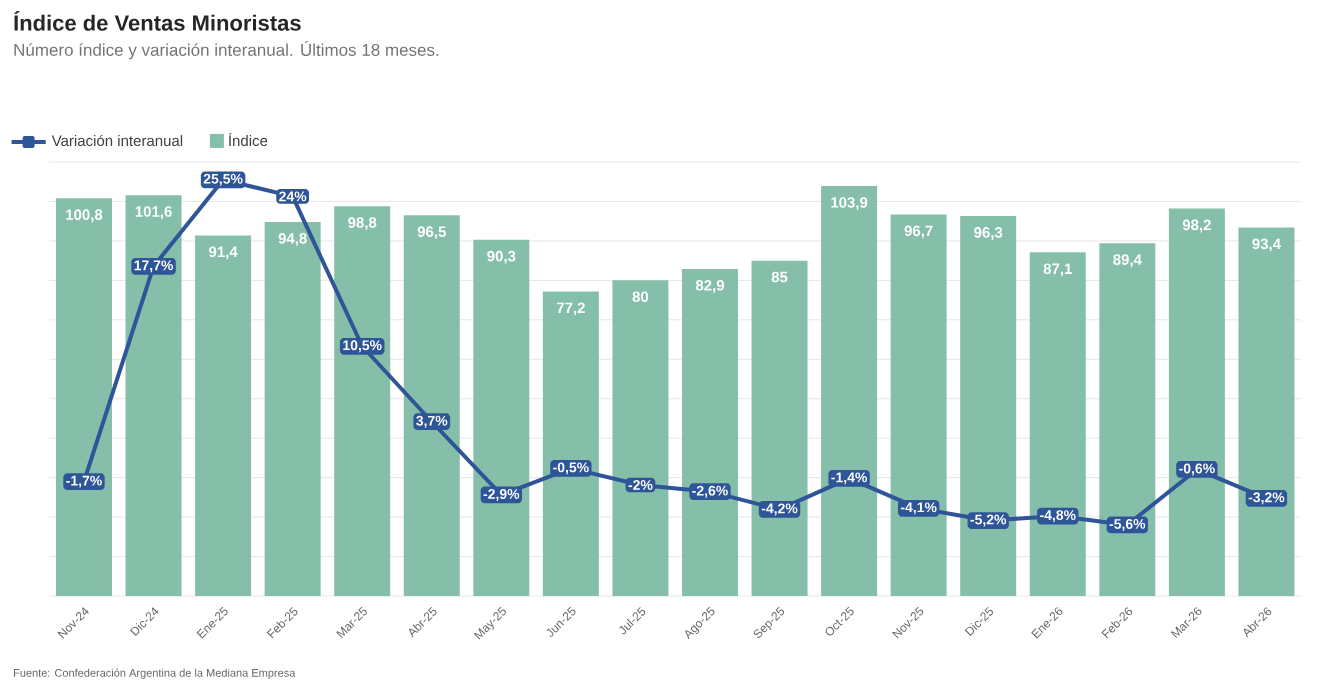 The image size is (1320, 692). Describe the element at coordinates (157, 21) in the screenshot. I see `chart-title: Índice de Ventas Minoristas` at that location.